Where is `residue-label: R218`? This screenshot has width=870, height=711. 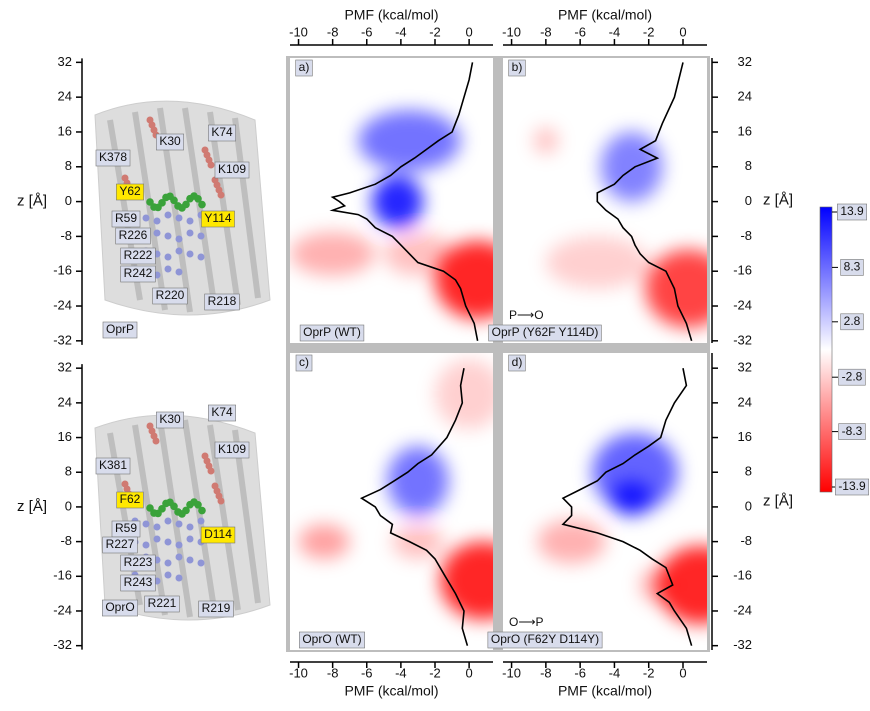 residue-label: R218 is located at coordinates (222, 301).